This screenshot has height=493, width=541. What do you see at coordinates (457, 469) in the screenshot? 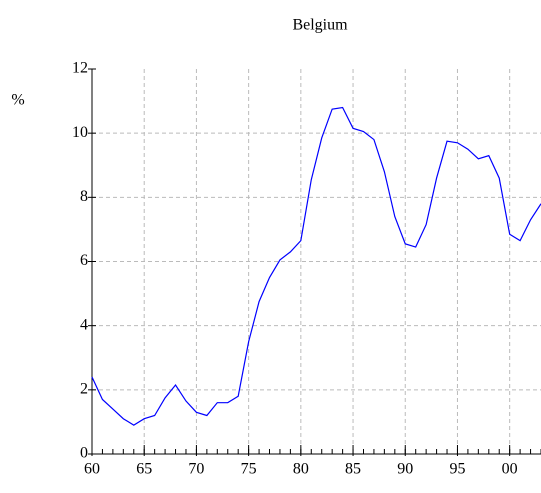
I see `x-tick-label: 95` at bounding box center [457, 469].